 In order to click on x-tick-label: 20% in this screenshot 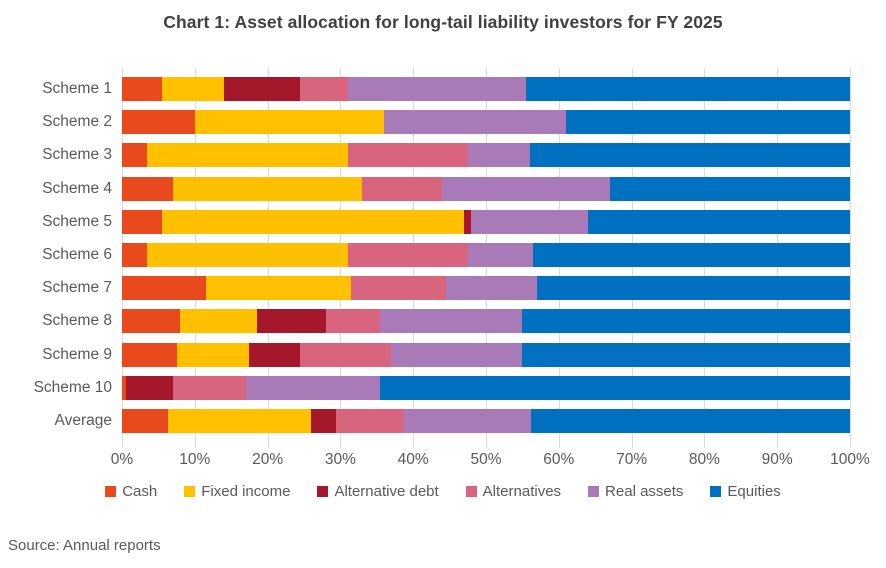, I will do `click(268, 459)`.